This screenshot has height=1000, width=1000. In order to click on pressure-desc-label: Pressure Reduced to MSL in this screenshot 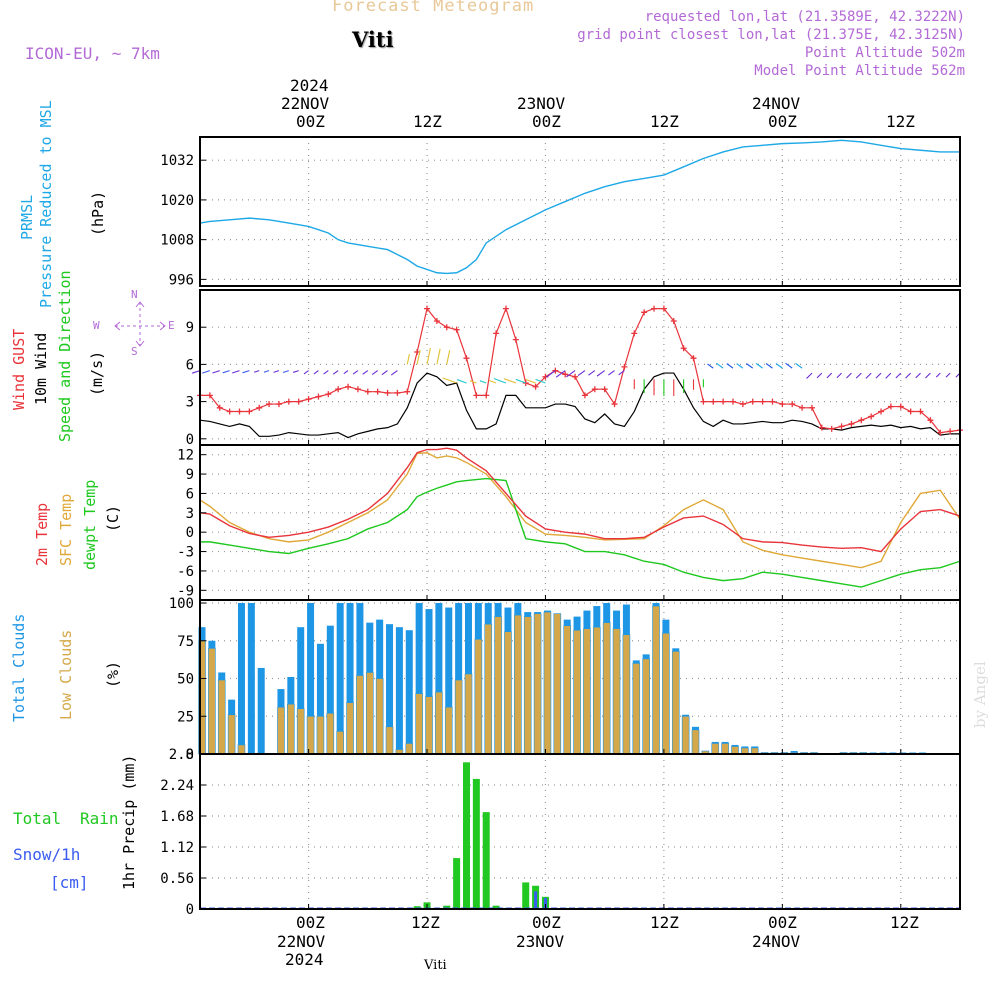, I will do `click(46, 204)`.